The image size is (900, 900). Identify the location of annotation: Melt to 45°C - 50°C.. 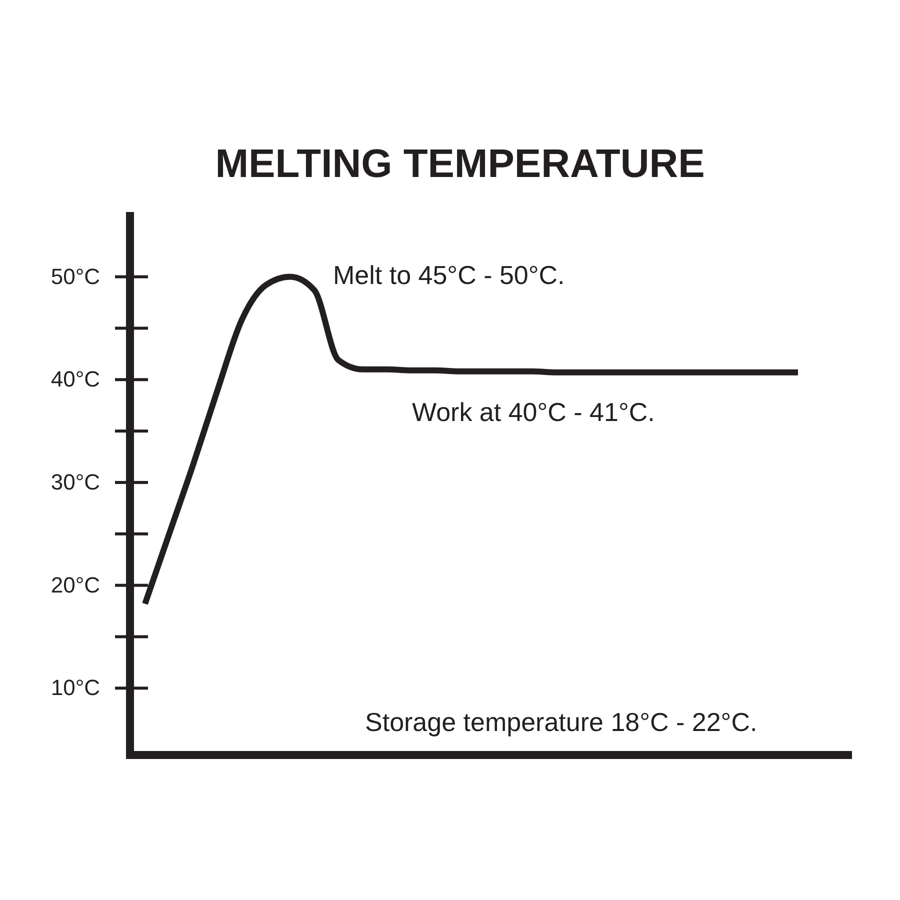
(449, 275).